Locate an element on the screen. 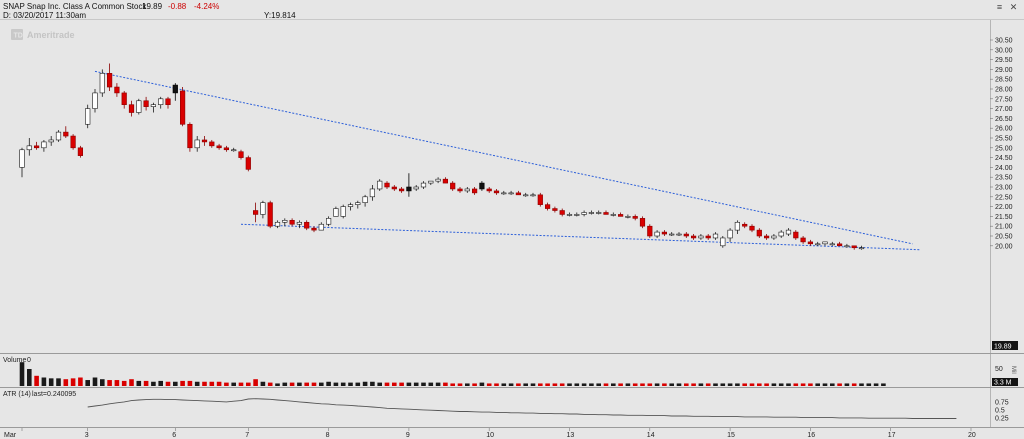 This screenshot has height=439, width=1024. symbol-title: SNAP Snap Inc. Class A Common Stock is located at coordinates (75, 6).